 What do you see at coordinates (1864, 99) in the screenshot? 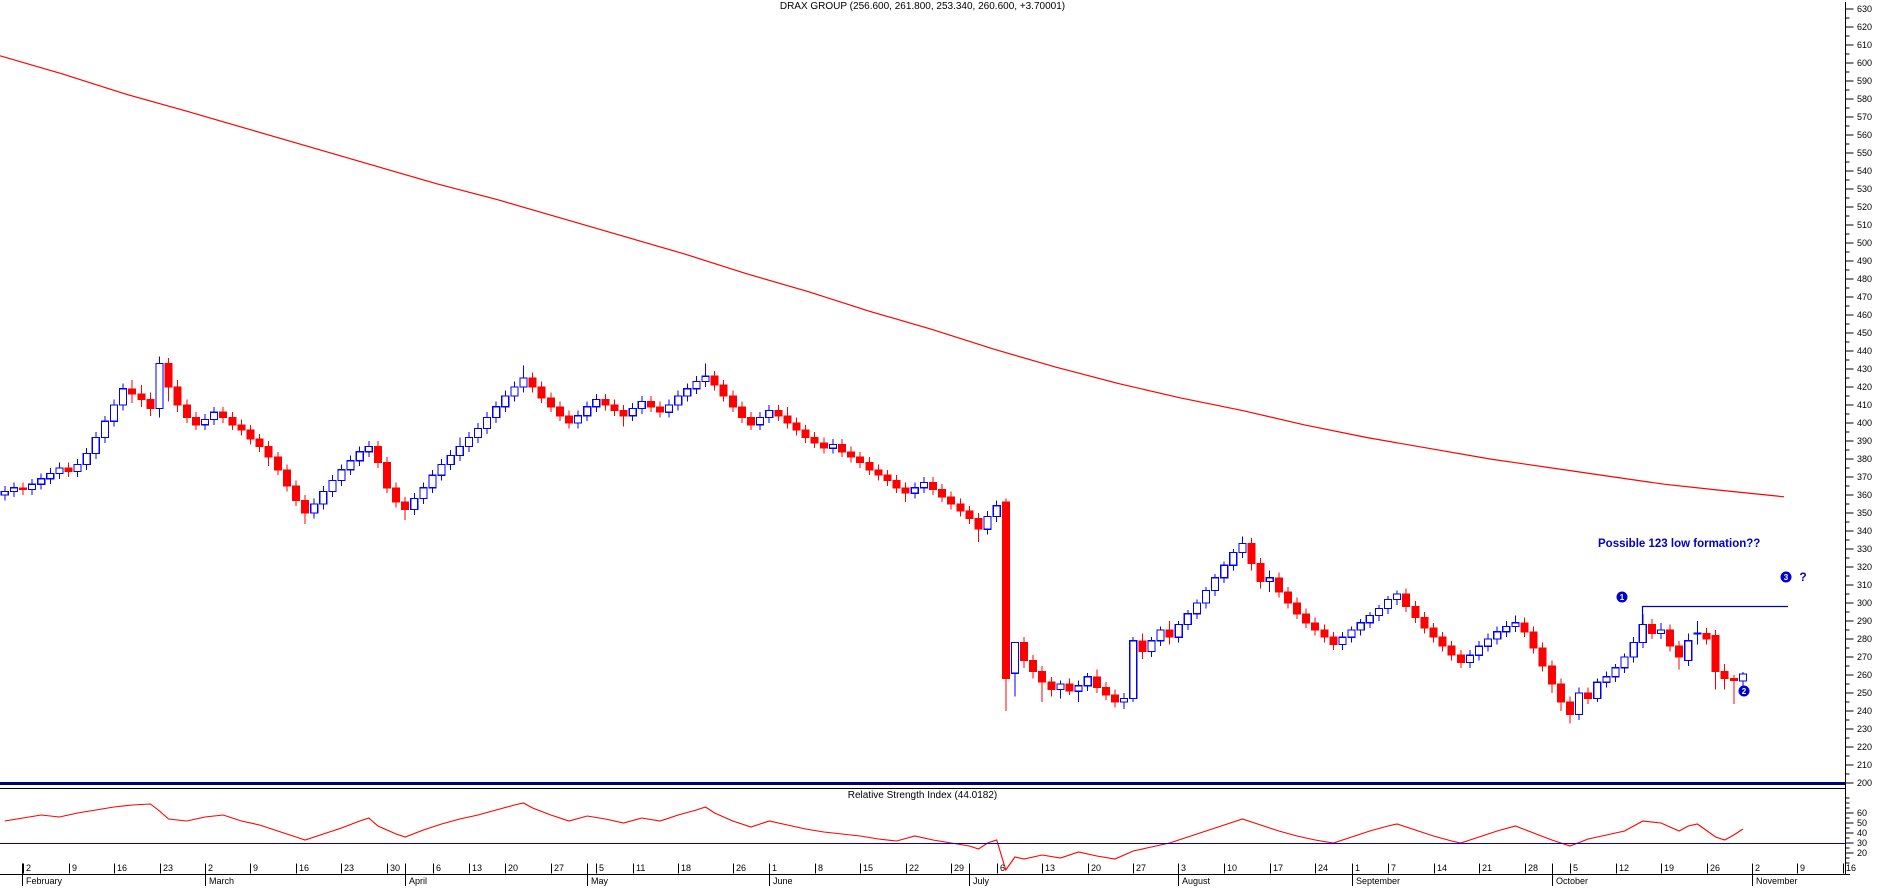
I see `svg-text: 580` at bounding box center [1864, 99].